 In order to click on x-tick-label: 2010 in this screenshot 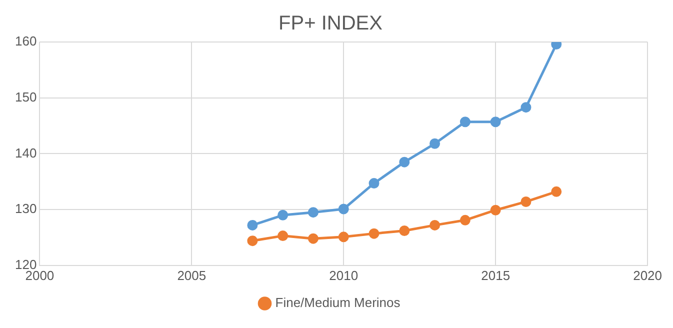, I will do `click(343, 275)`.